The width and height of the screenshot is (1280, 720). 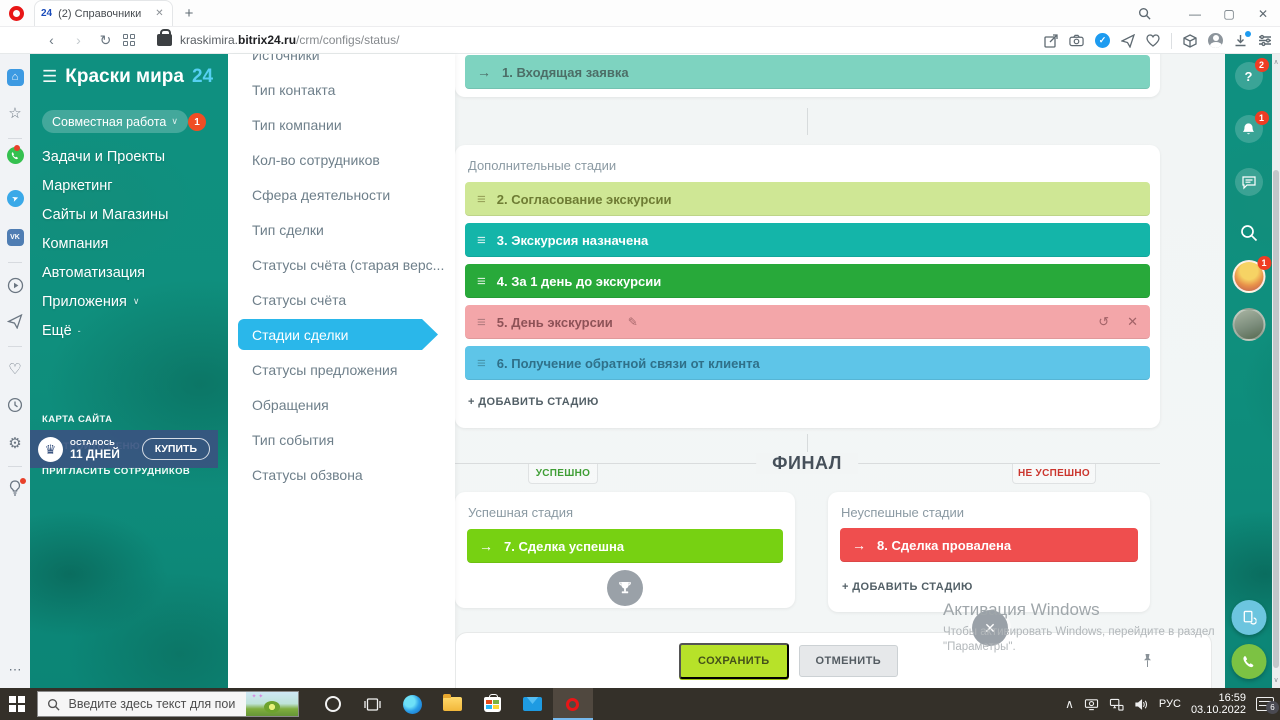 What do you see at coordinates (105, 214) in the screenshot?
I see `sidebar-item-sites: Сайты и Магазины` at bounding box center [105, 214].